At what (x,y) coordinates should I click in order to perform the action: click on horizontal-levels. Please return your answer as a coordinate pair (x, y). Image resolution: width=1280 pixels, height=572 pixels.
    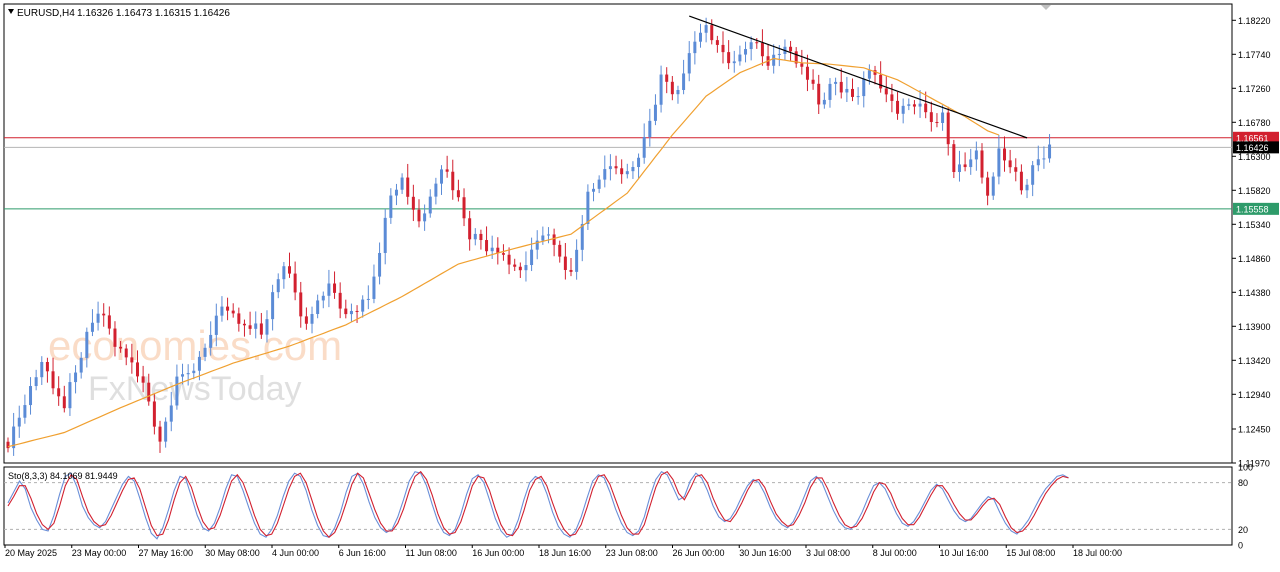
    Looking at the image, I should click on (618, 173).